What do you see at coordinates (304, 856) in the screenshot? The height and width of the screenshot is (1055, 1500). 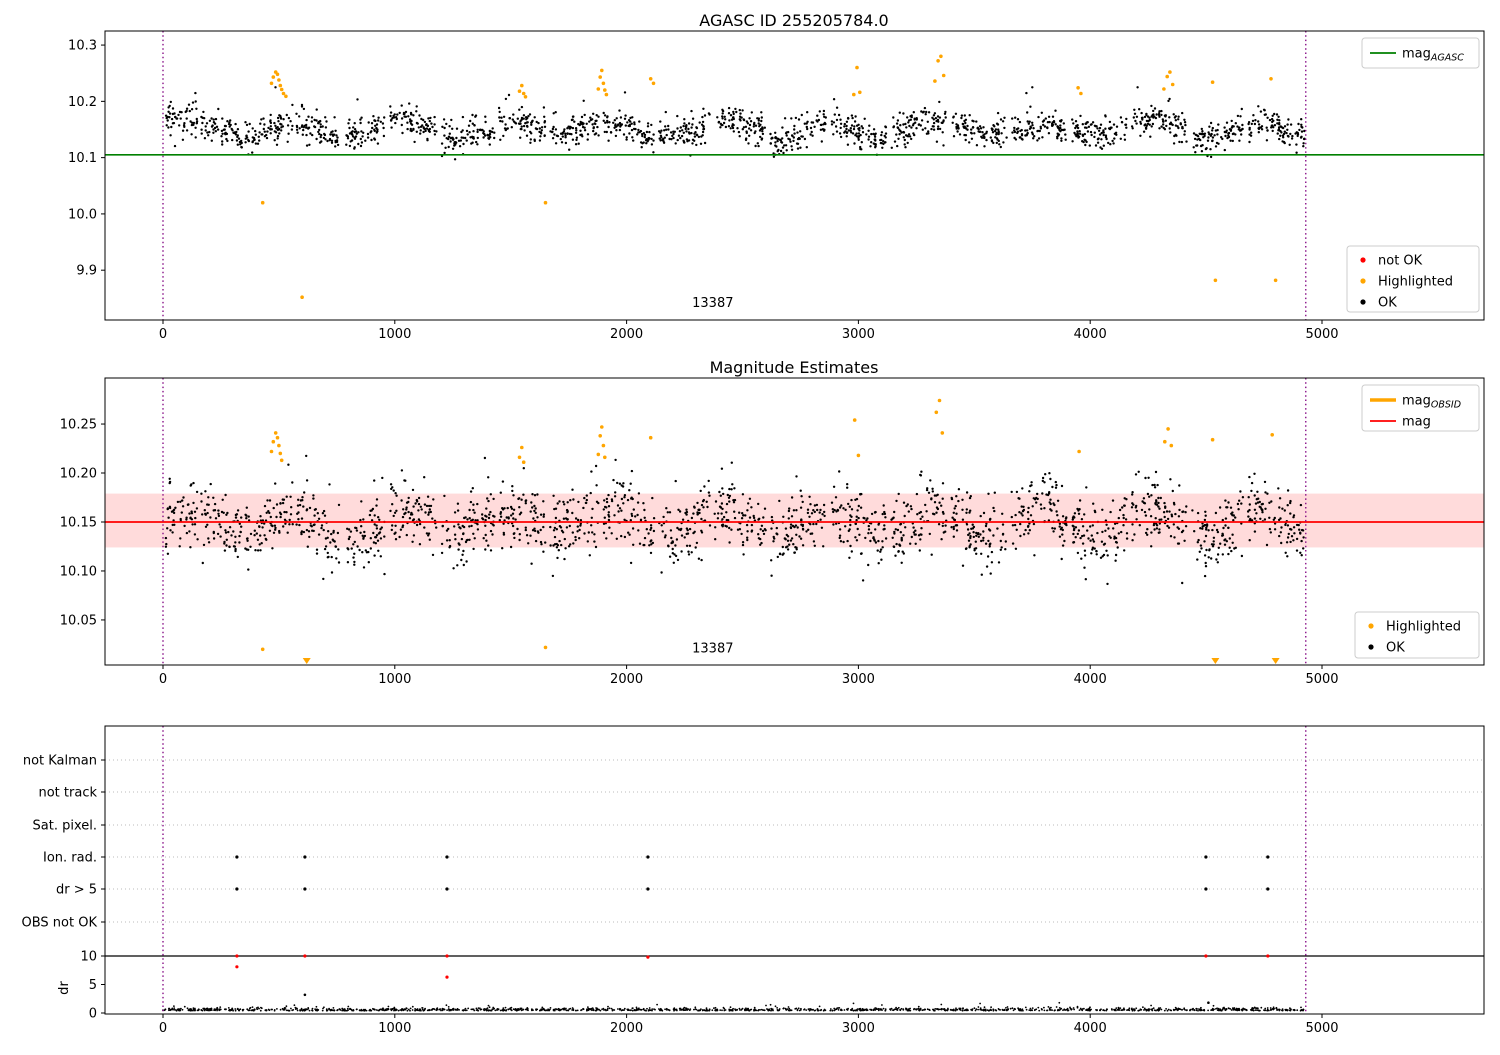 I see `flag-point` at bounding box center [304, 856].